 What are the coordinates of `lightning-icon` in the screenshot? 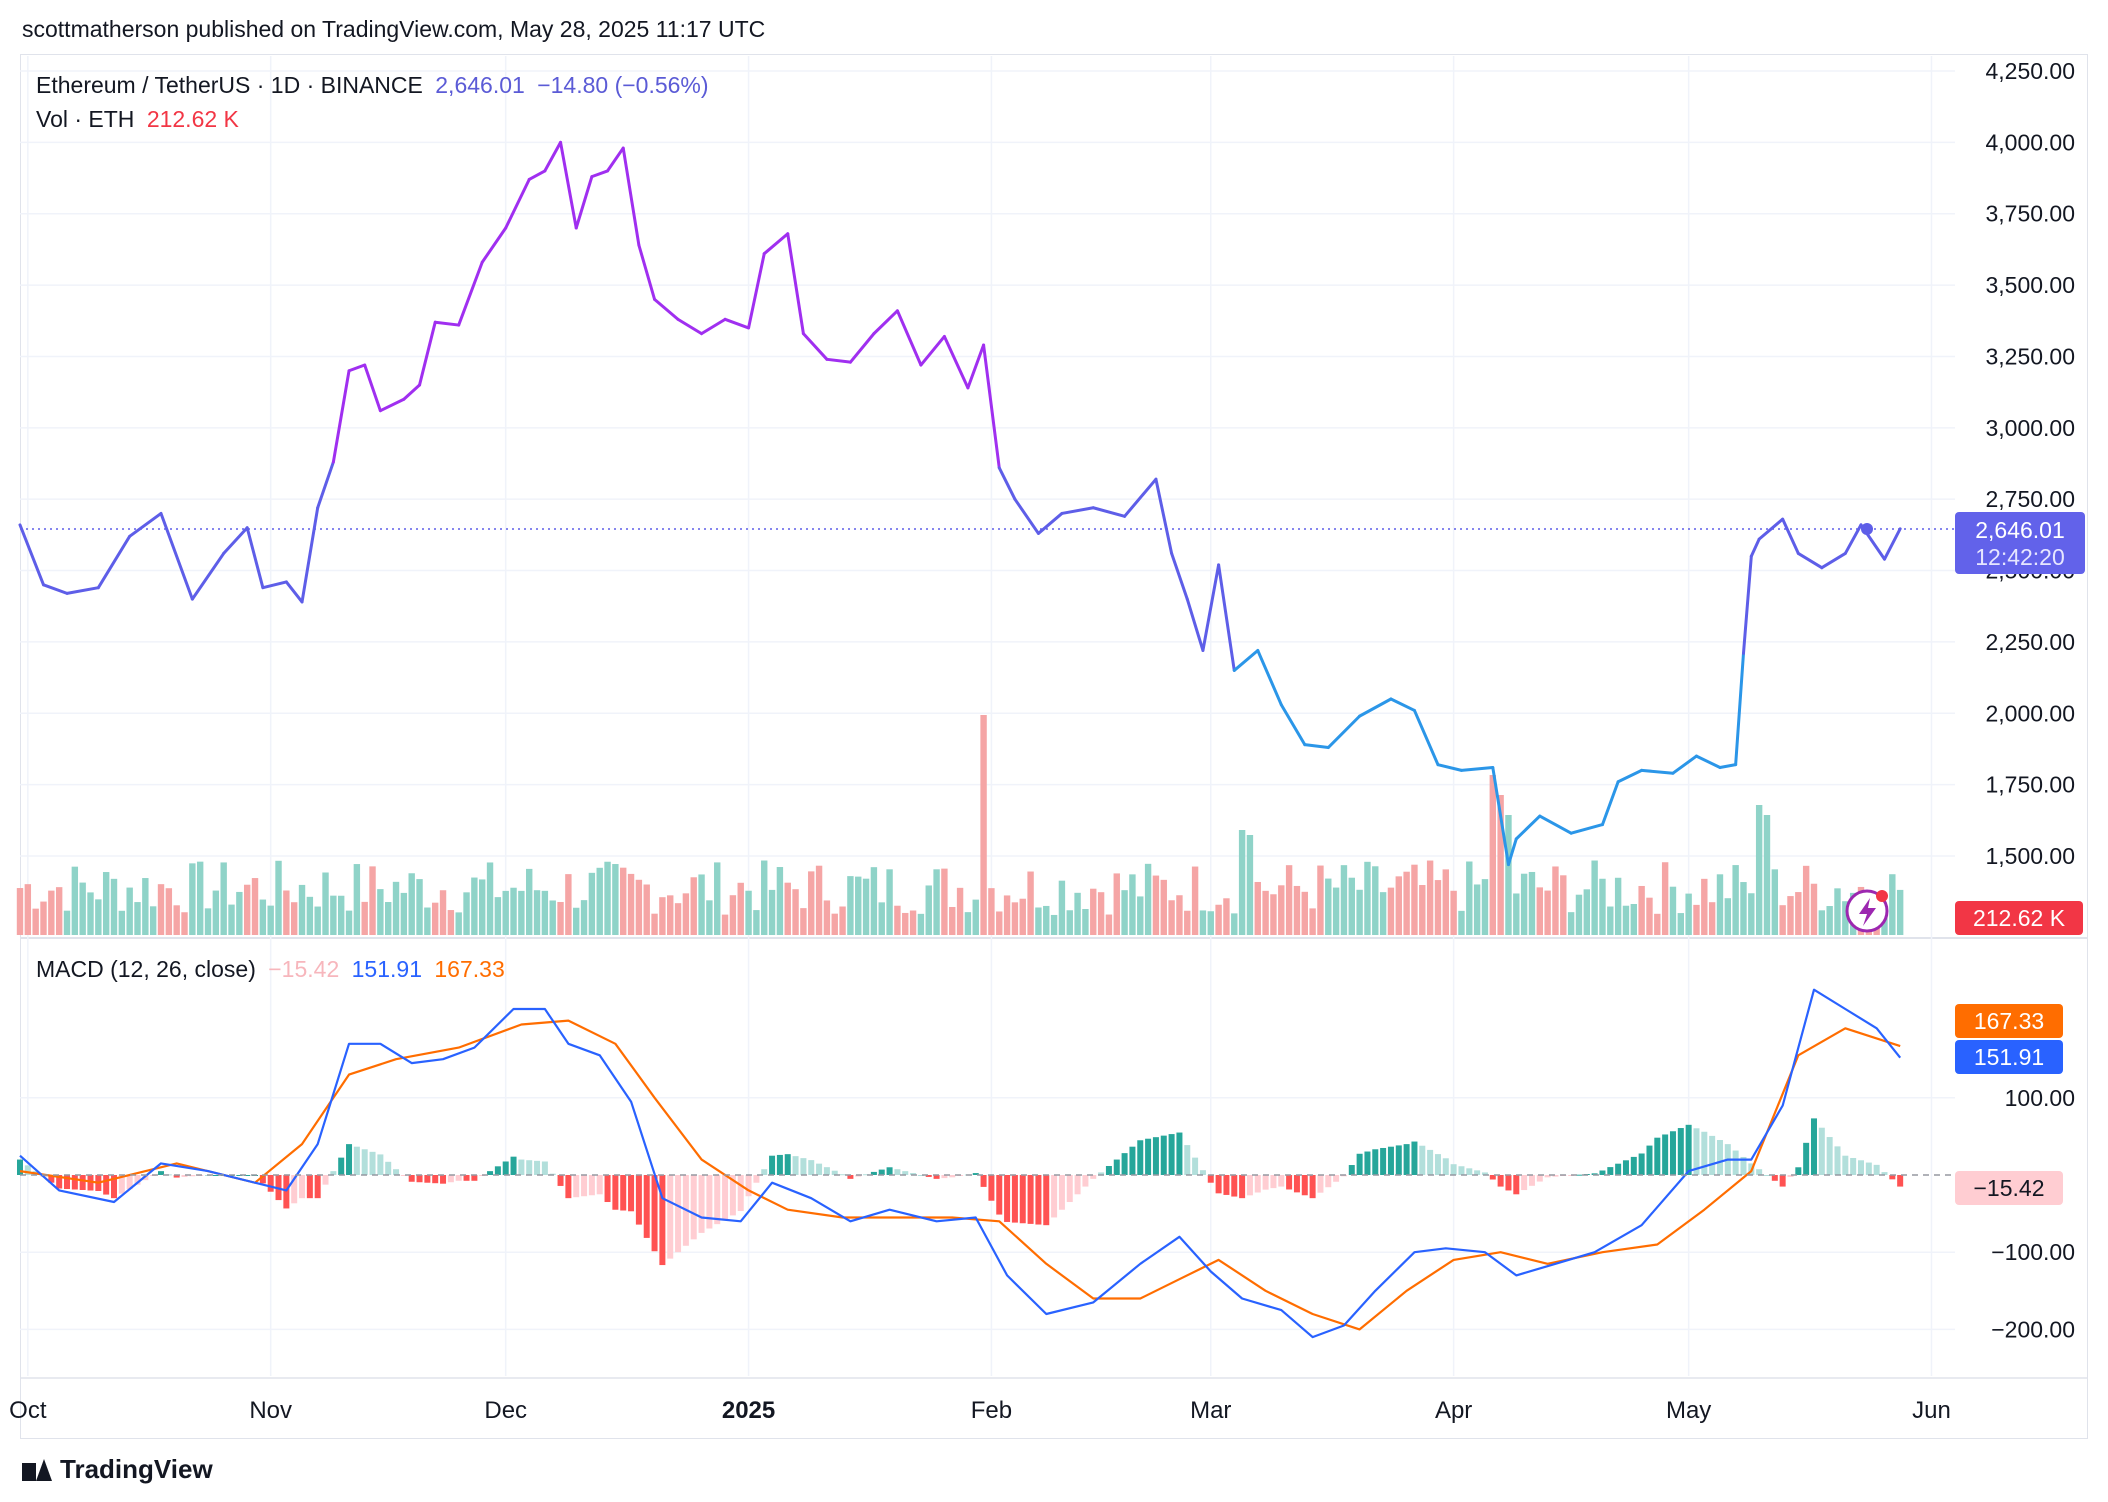 It's located at (1867, 911).